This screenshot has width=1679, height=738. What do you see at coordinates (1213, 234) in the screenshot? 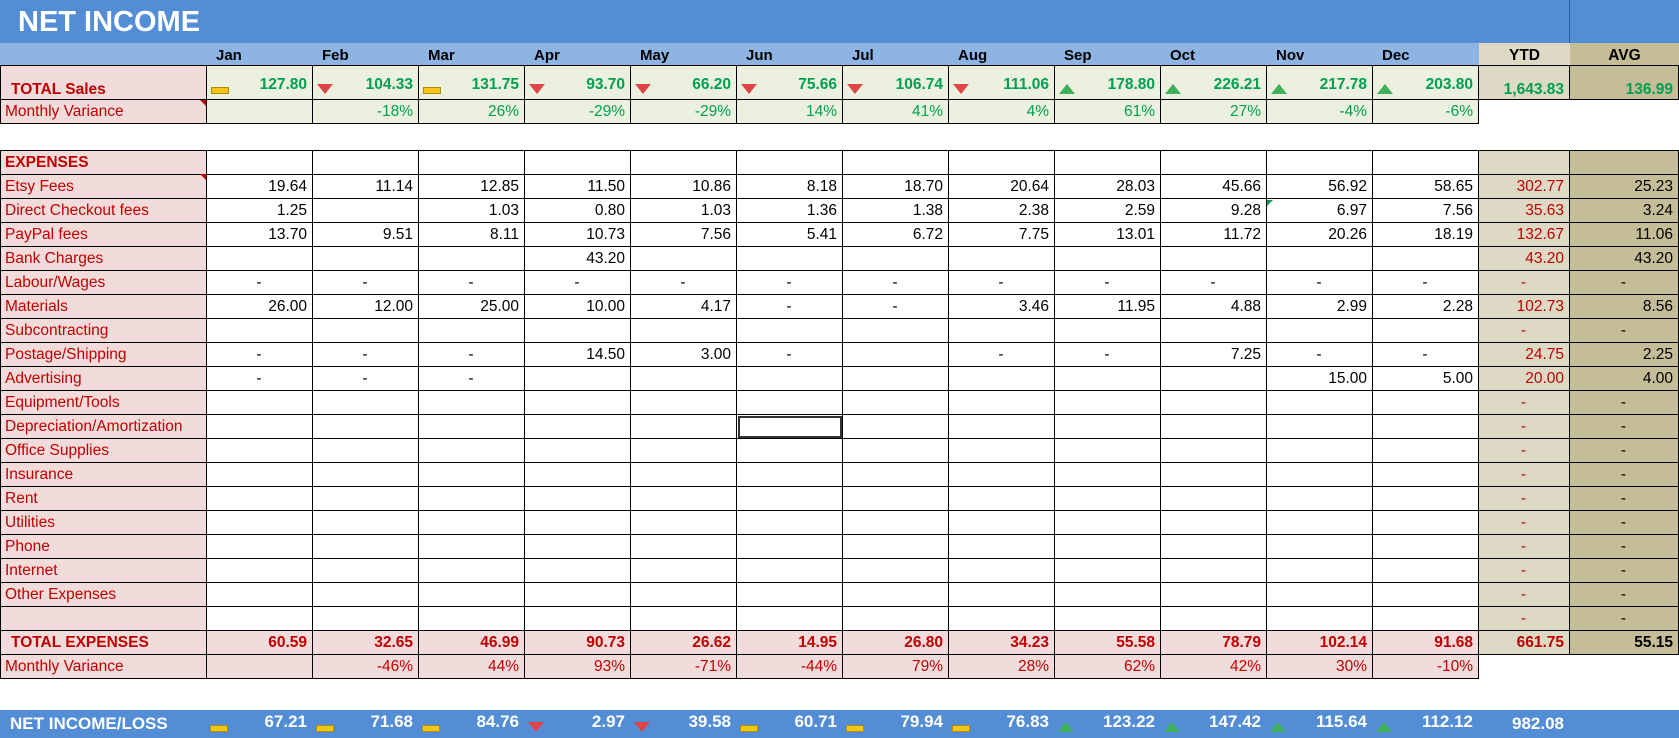
I see `expense-cell-oct: 11.72` at bounding box center [1213, 234].